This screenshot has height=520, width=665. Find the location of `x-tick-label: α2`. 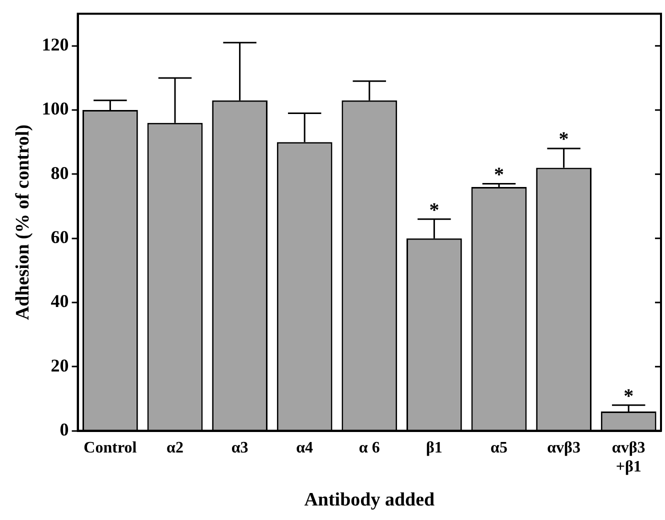

x-tick-label: α2 is located at coordinates (175, 448).